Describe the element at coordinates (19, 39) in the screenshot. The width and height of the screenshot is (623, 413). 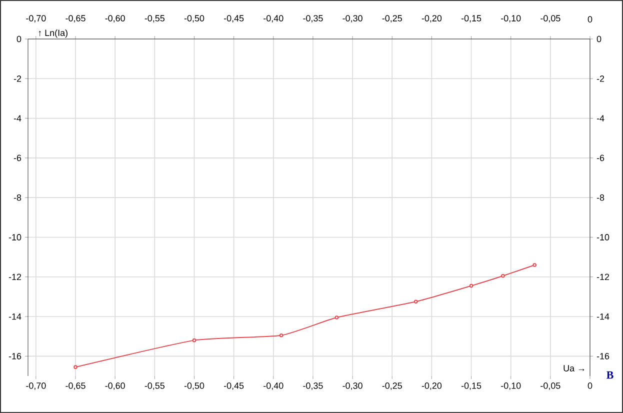
I see `y-tick-label: 0` at that location.